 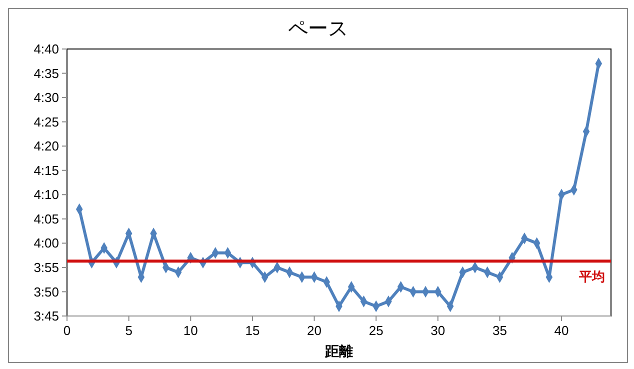 What do you see at coordinates (46, 194) in the screenshot?
I see `y-tick-label: 4:10` at bounding box center [46, 194].